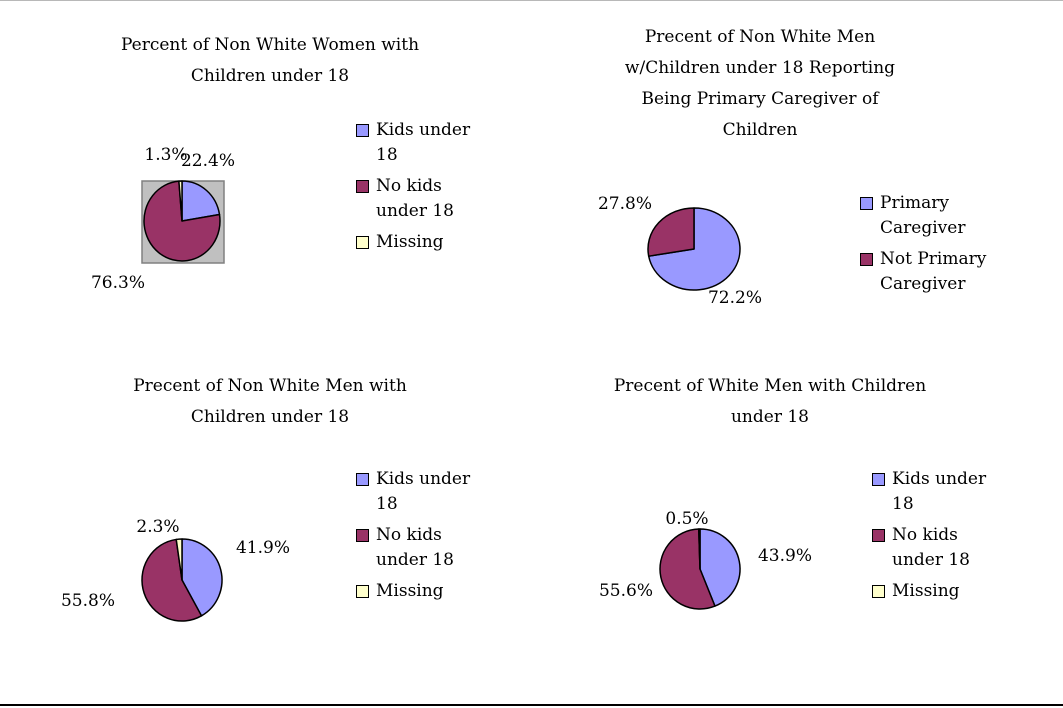  Describe the element at coordinates (625, 204) in the screenshot. I see `data-label: 27.8%` at that location.